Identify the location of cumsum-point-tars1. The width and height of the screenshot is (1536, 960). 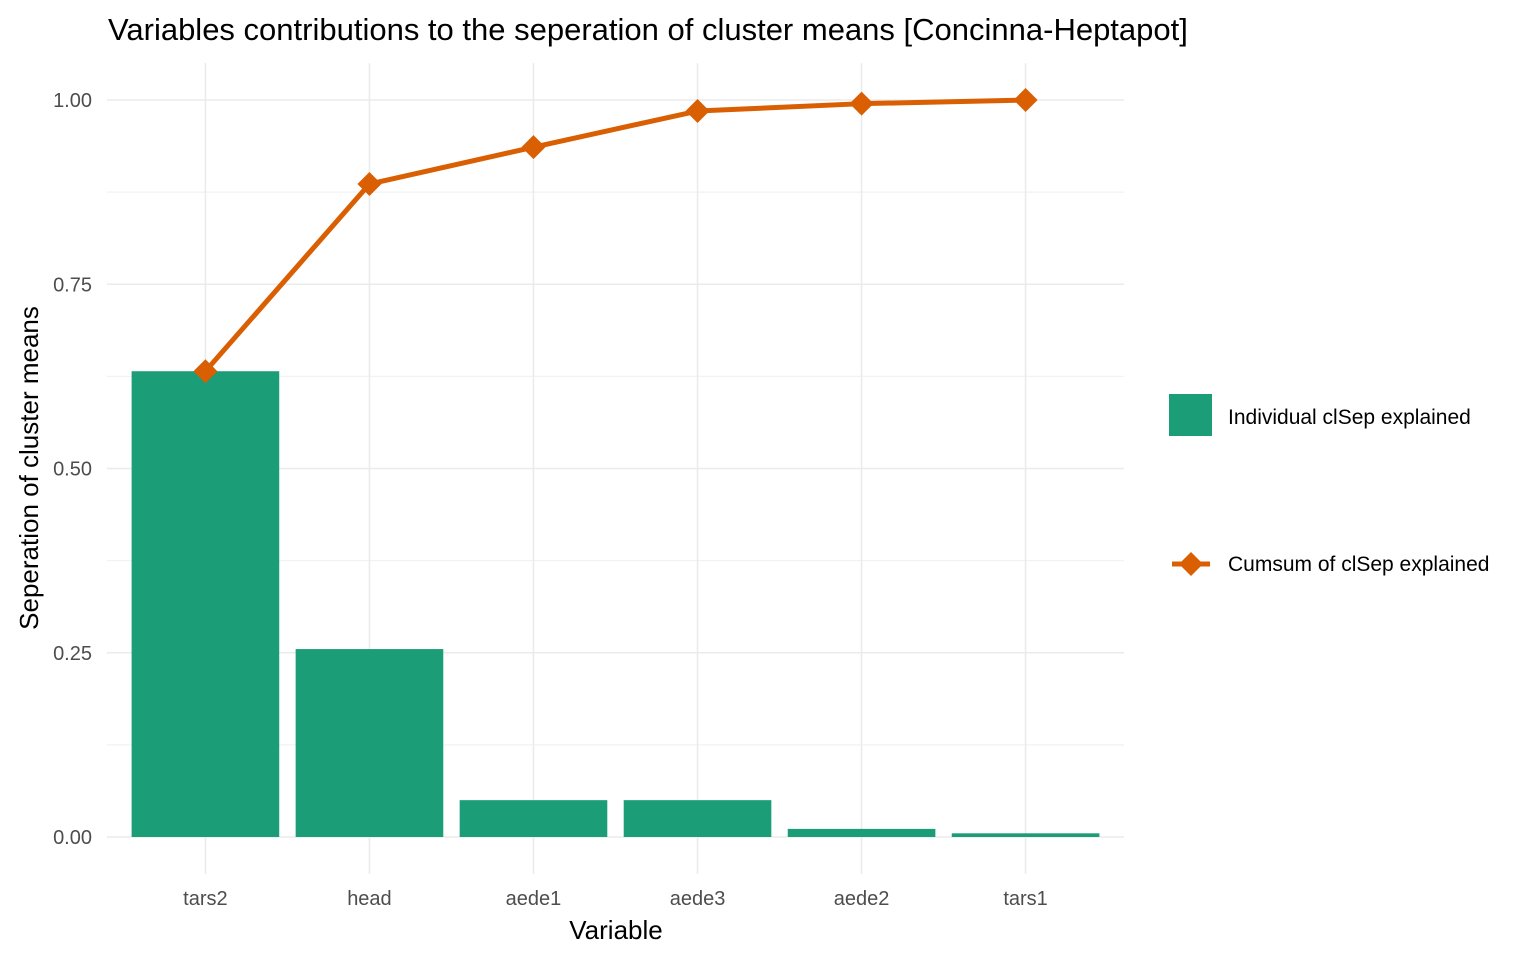
(1025, 100).